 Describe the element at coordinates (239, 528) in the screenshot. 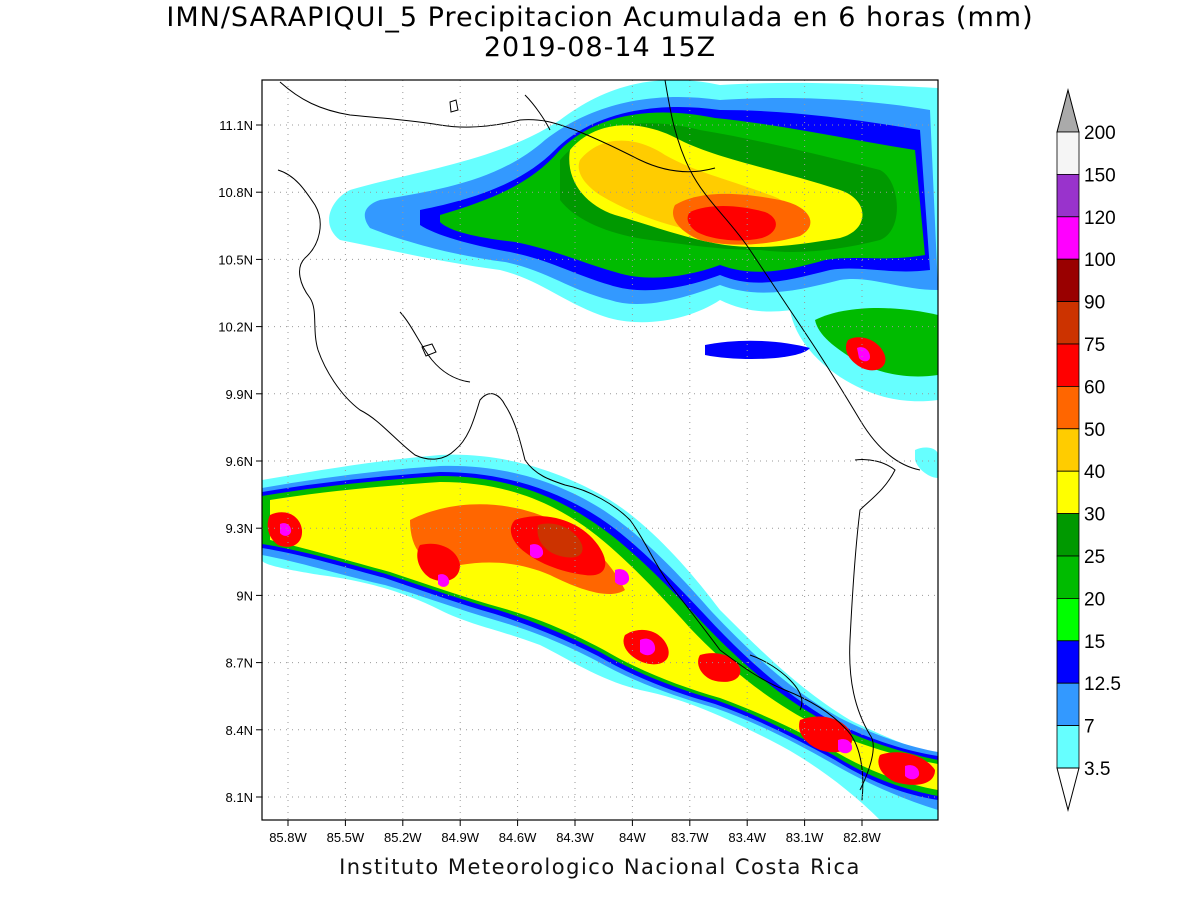

I see `lat-tick-label: 9.3N` at that location.